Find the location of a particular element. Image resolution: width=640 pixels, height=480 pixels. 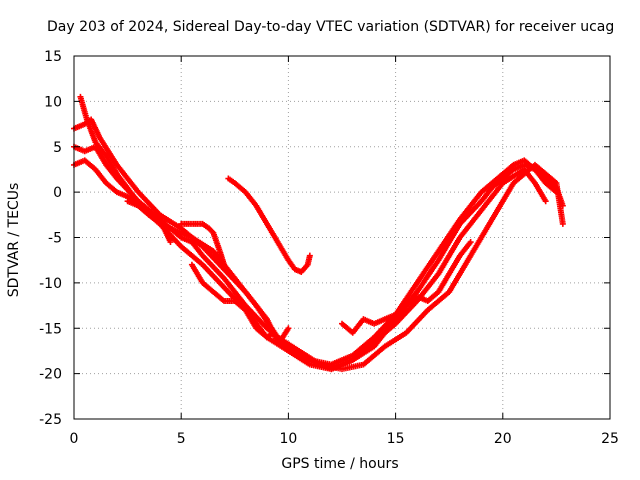

y-tick-label: -5 is located at coordinates (55, 239).